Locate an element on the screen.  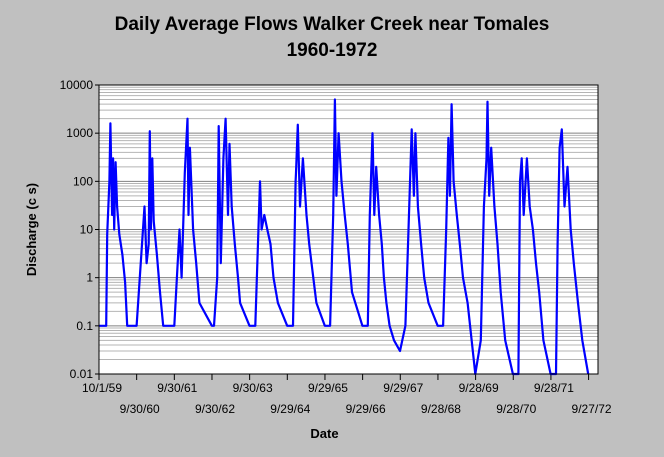
x-tick-label-lower: 9/30/62 is located at coordinates (215, 409).